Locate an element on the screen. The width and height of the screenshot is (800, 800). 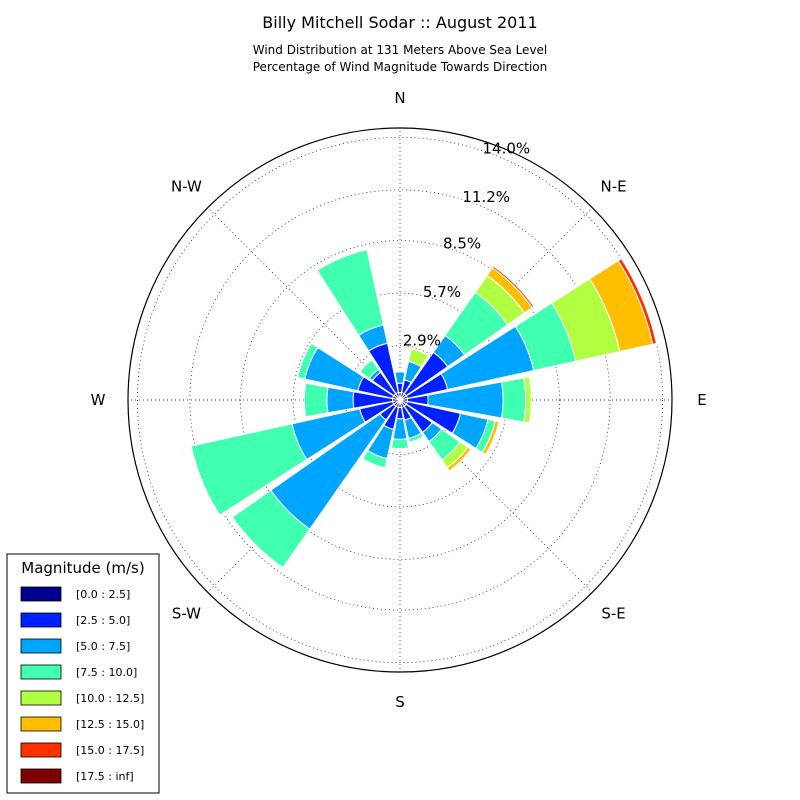
legend-label: [2.5 : 5.0] is located at coordinates (103, 620).